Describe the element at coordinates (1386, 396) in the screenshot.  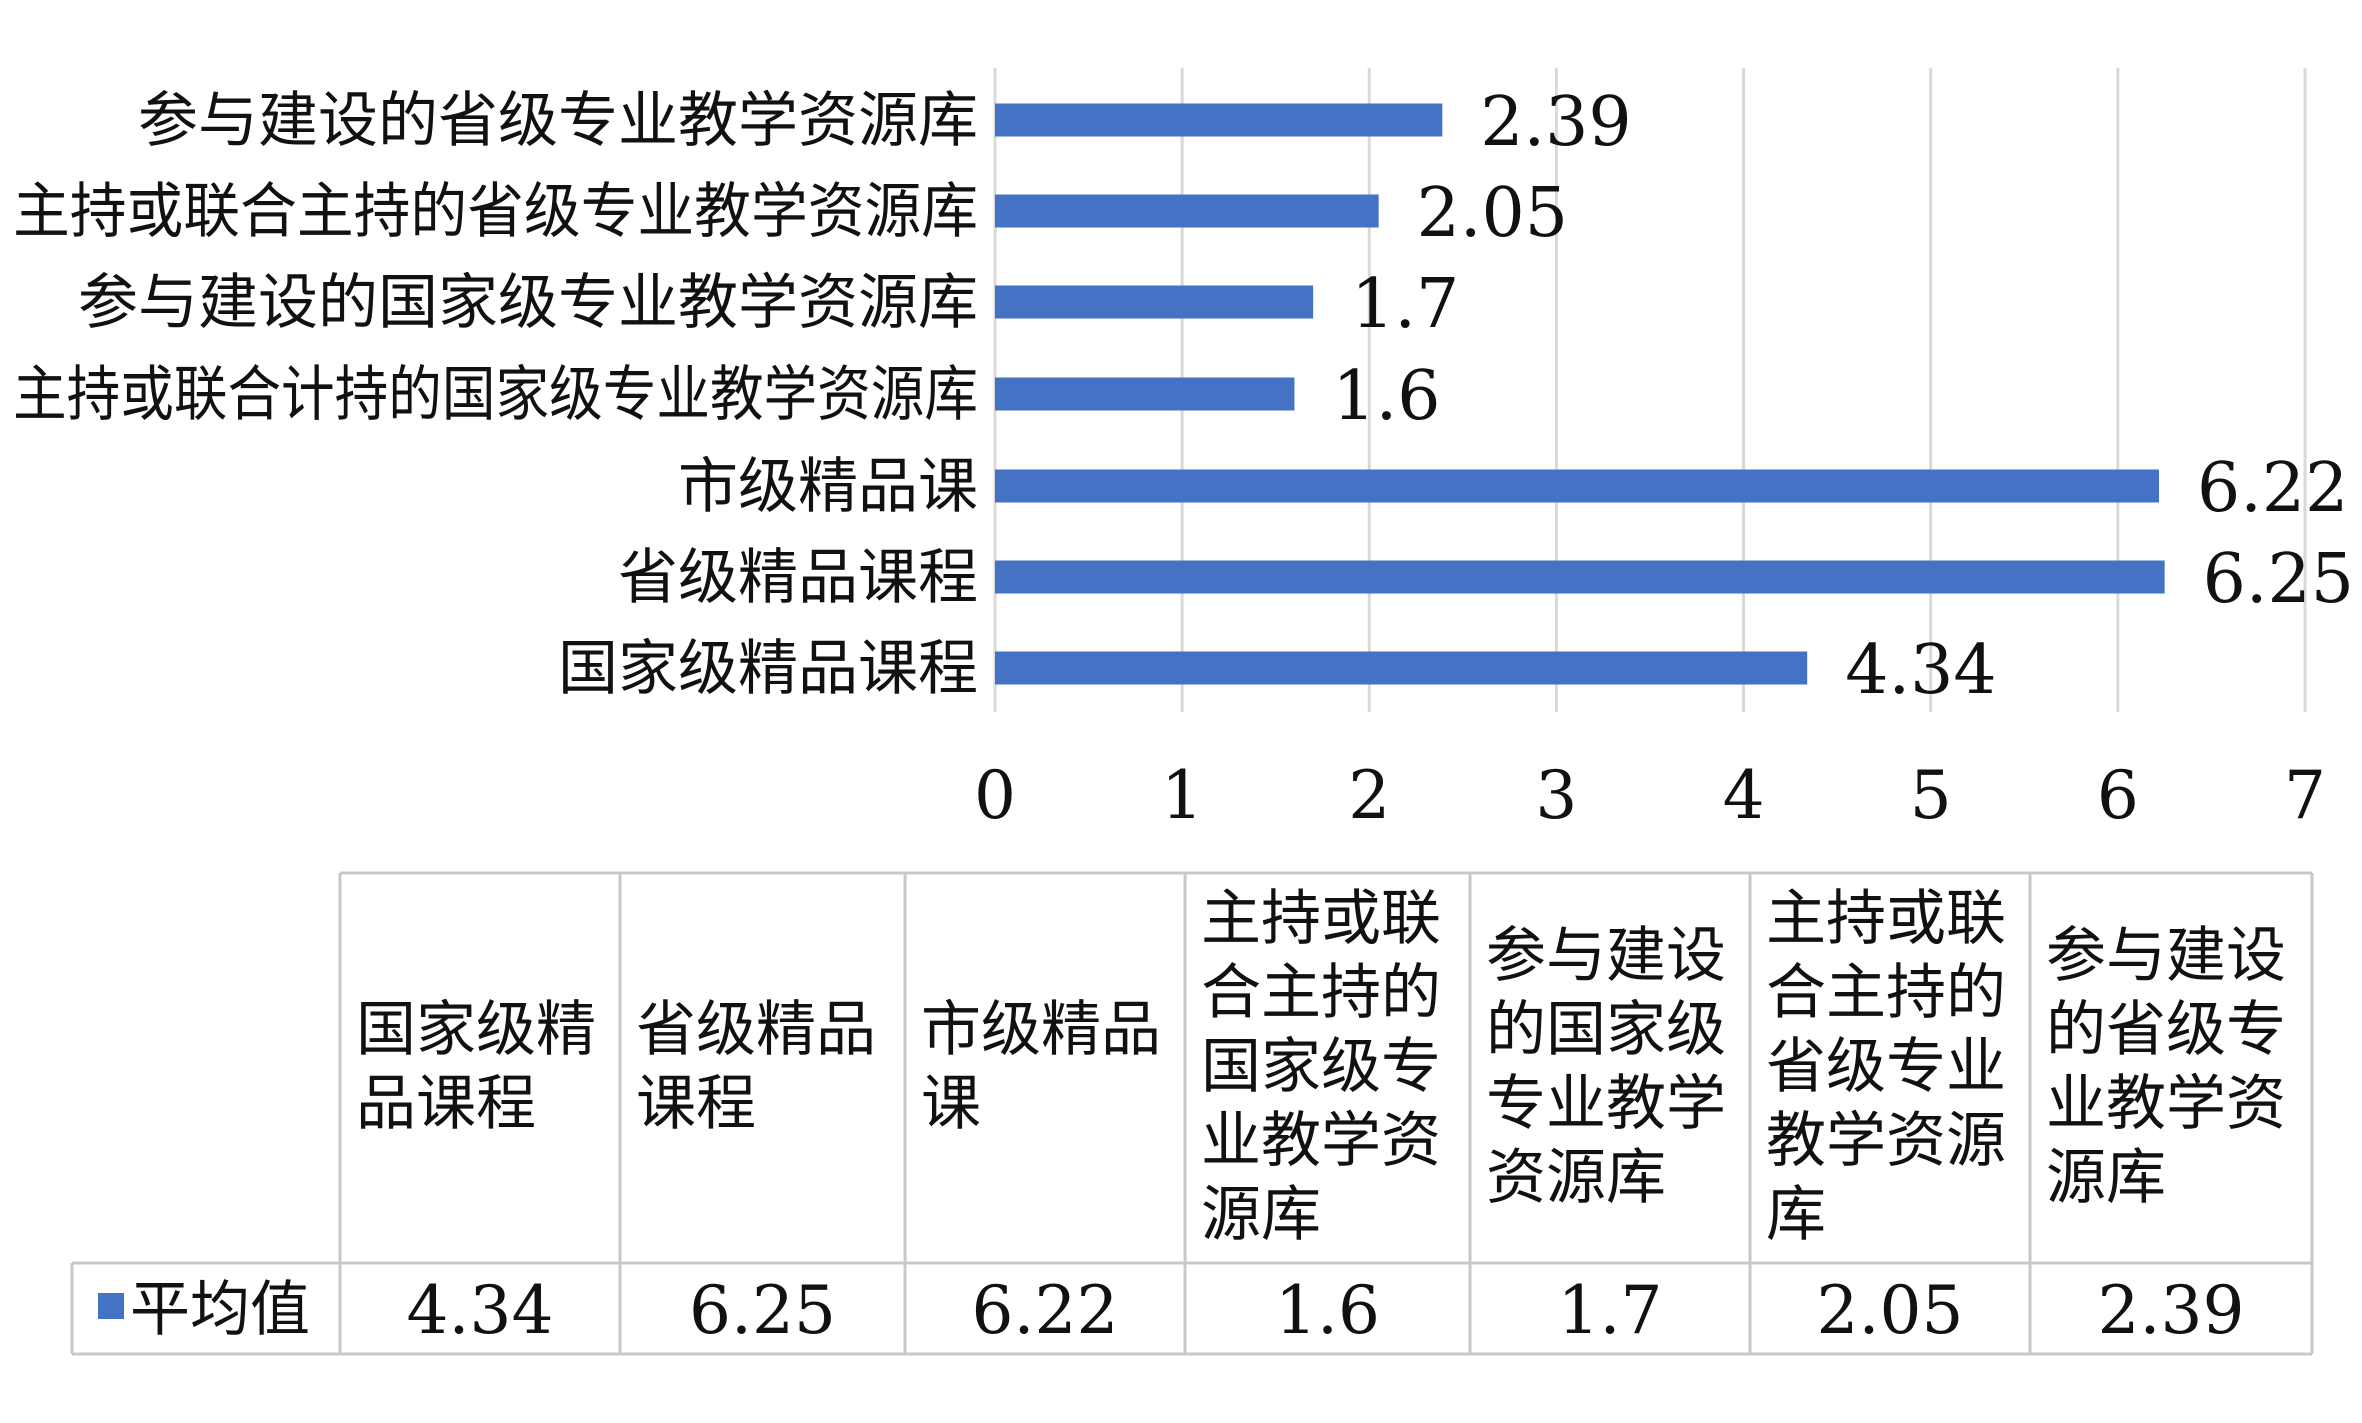
I see `data-label: 1.6` at that location.